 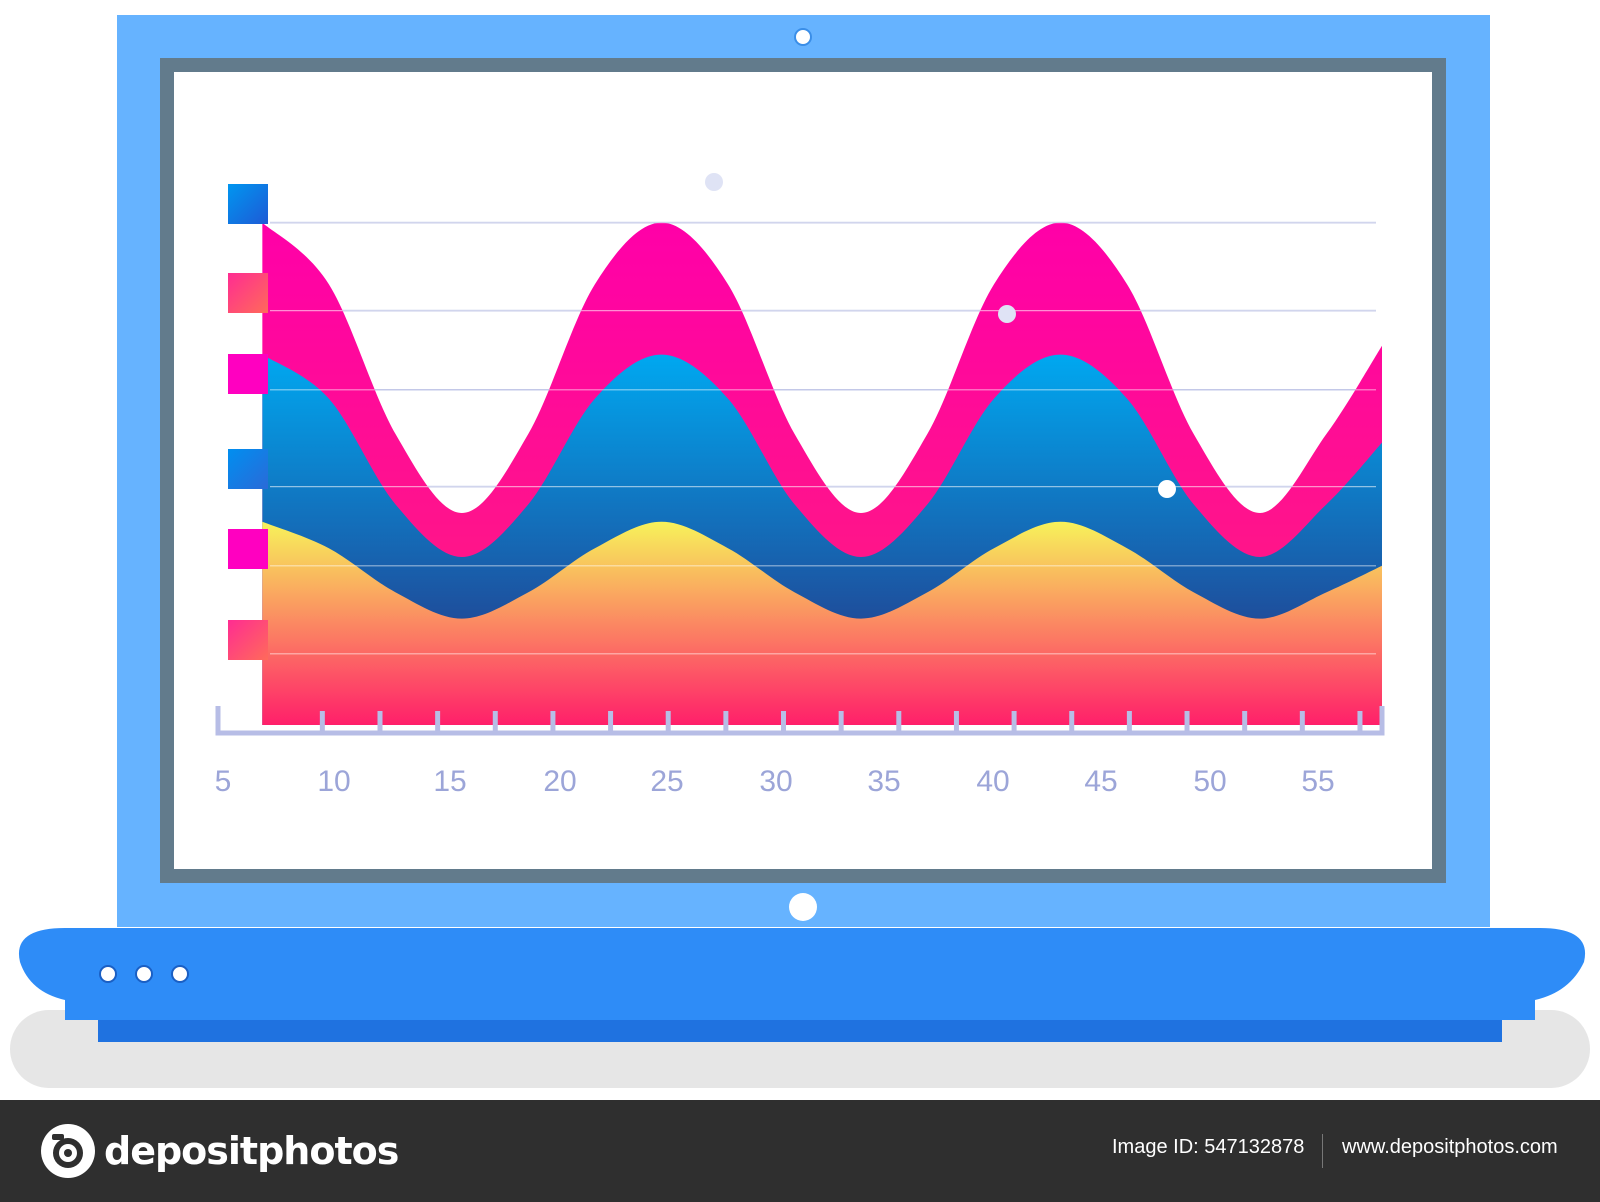 I want to click on x-tick-label: 10, so click(x=333, y=781).